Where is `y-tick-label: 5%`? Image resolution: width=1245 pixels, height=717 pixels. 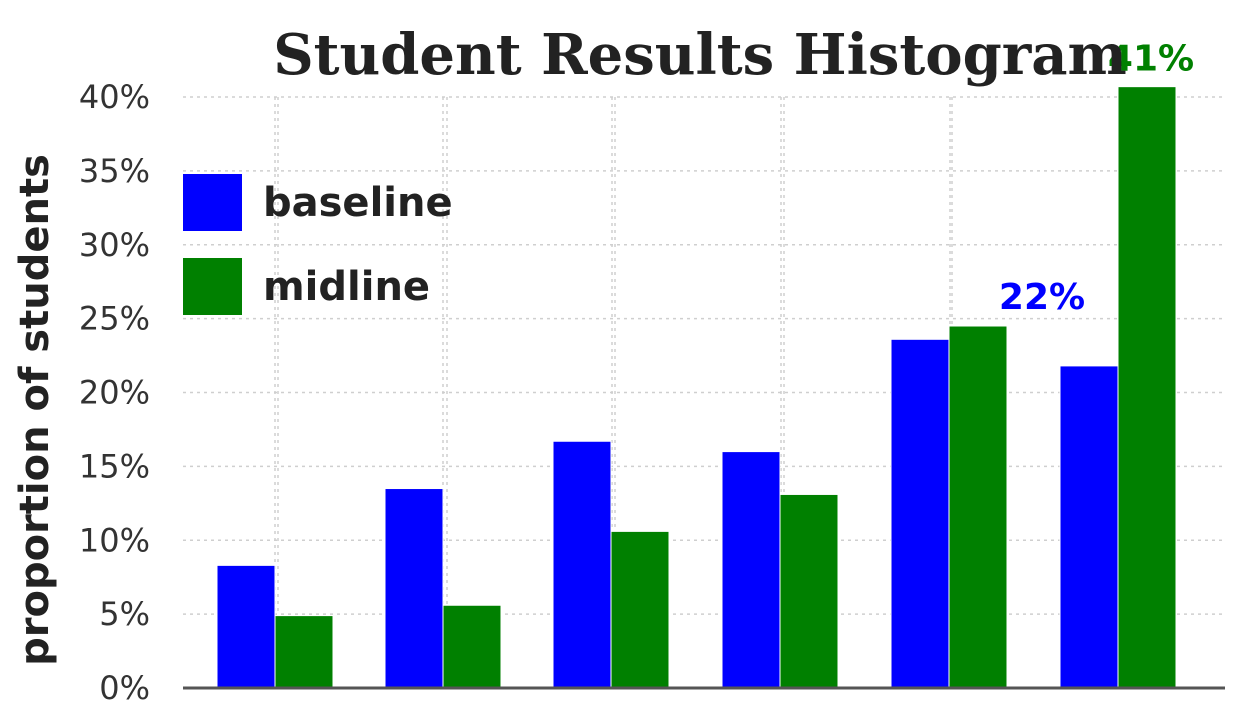
y-tick-label: 5% is located at coordinates (124, 614).